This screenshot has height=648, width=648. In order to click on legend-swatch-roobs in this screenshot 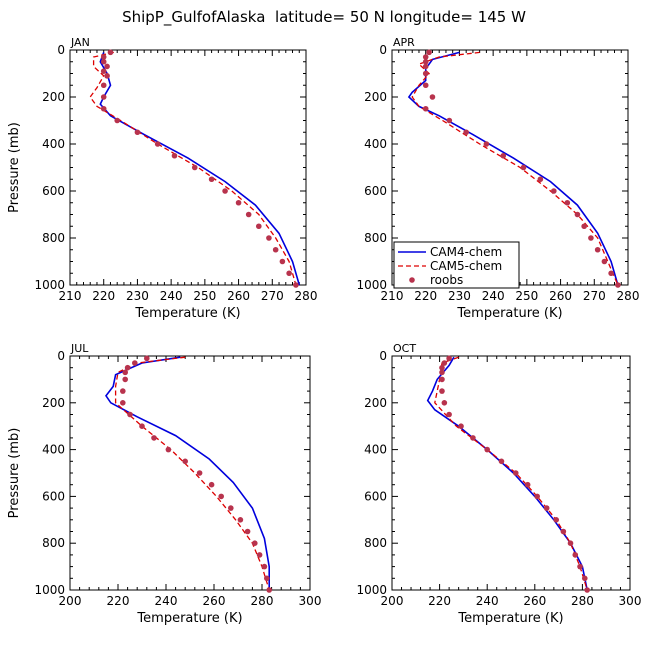, I will do `click(412, 280)`.